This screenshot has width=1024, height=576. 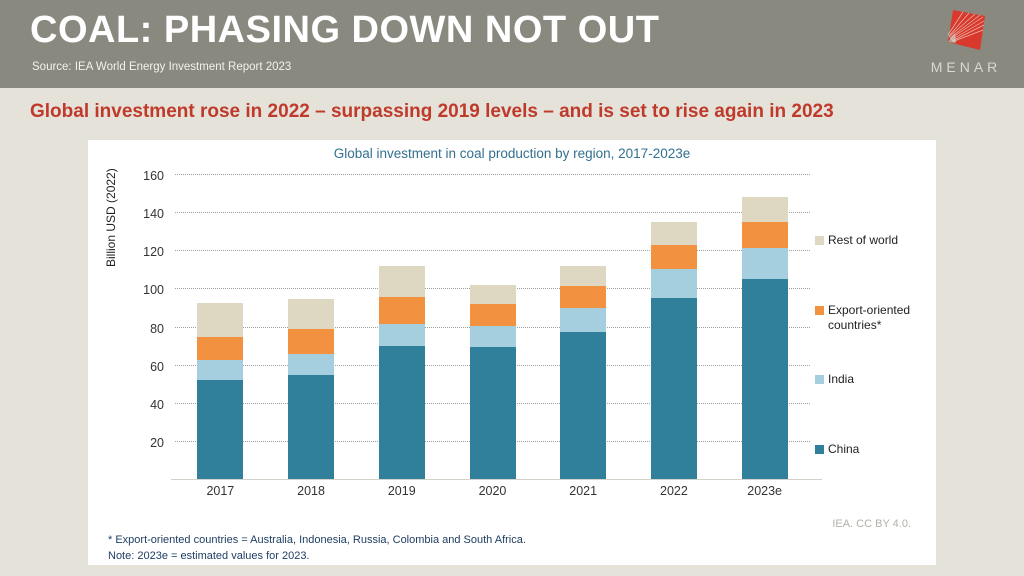 I want to click on stacked-bar-2019, so click(x=401, y=372).